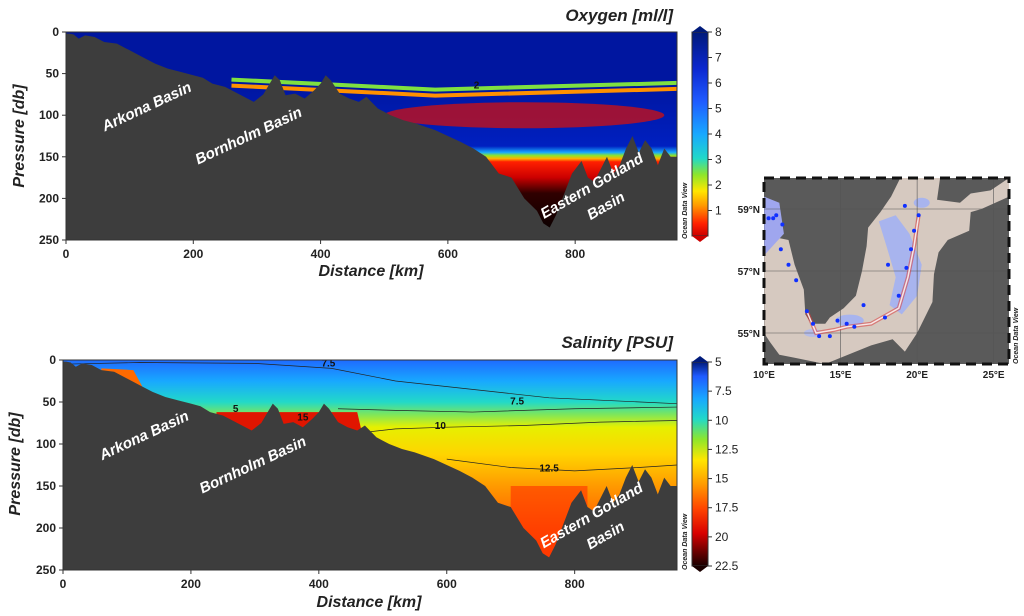 The height and width of the screenshot is (616, 1024). I want to click on colorbar-tick-label: 15, so click(722, 479).